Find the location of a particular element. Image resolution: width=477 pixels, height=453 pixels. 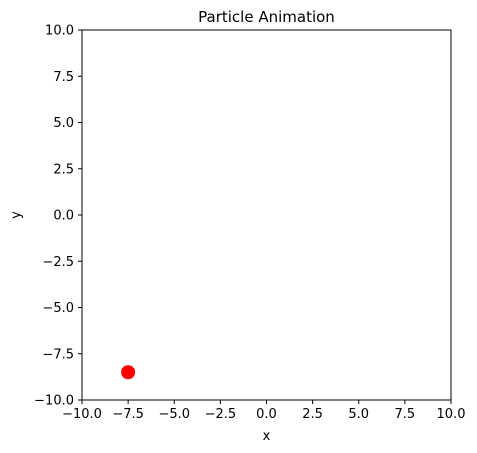

y-axis-ticks: −10.0 −7.5 −5.0 −2.5 0.0 2.5 5.0 7.5 10.0 is located at coordinates (58, 216).